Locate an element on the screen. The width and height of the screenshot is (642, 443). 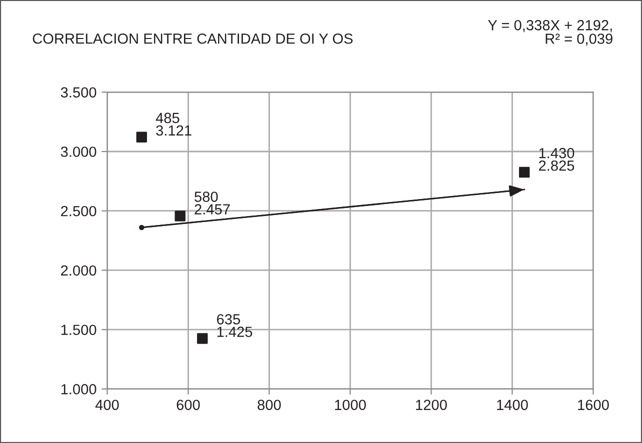
y-tick-label: 3.500 is located at coordinates (78, 92).